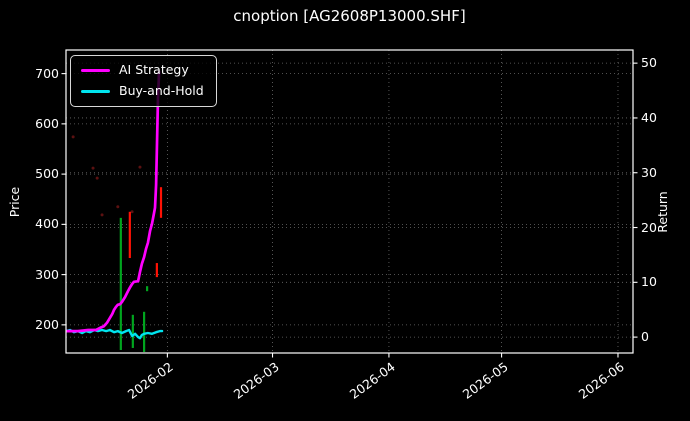 This screenshot has height=421, width=690. What do you see at coordinates (649, 117) in the screenshot?
I see `return-tick-label: 40` at bounding box center [649, 117].